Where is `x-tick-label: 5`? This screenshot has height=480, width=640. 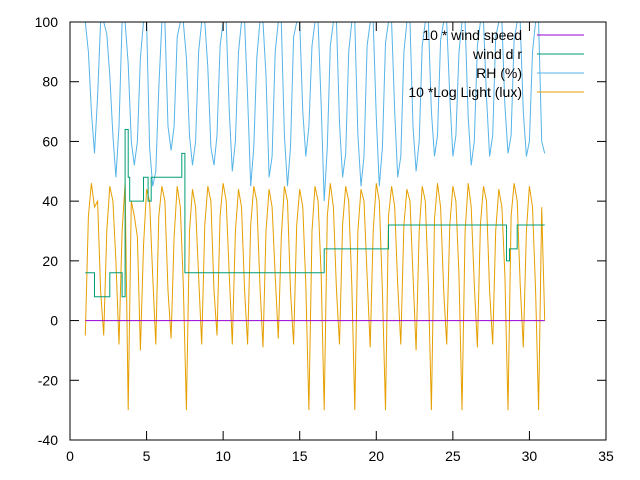 x-tick-label: 5 is located at coordinates (147, 456).